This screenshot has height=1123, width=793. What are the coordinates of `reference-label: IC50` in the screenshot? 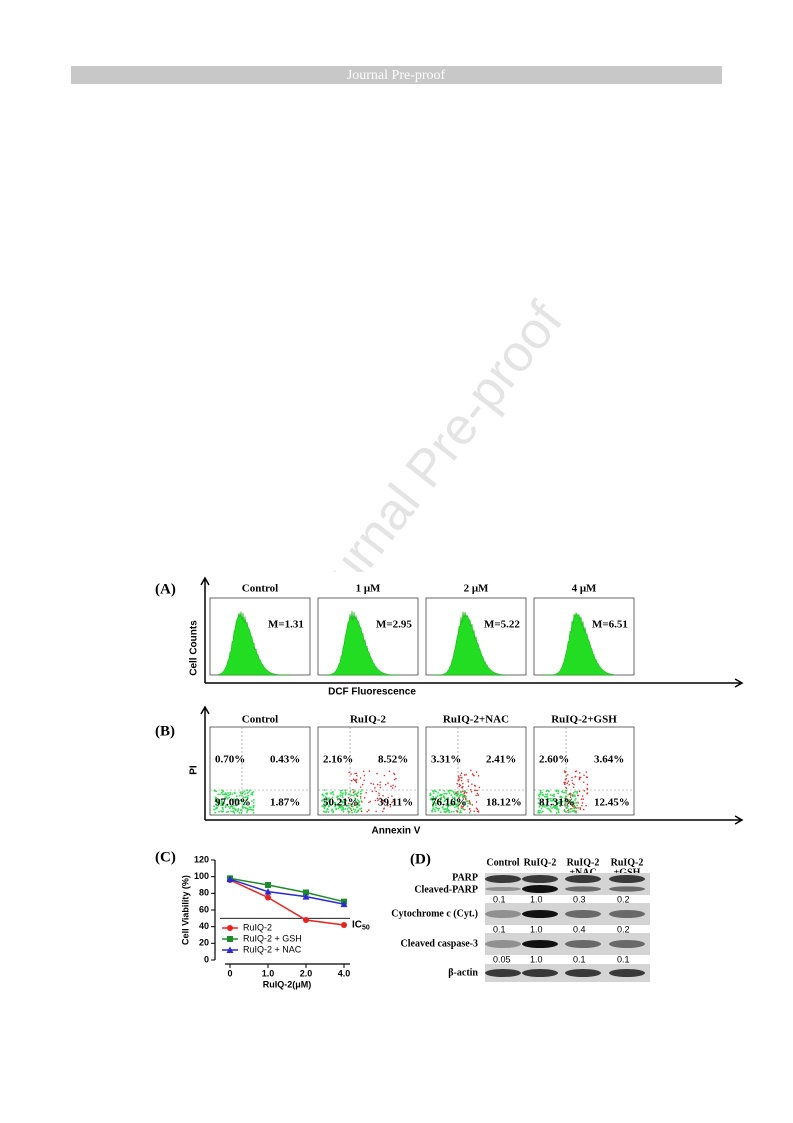 It's located at (361, 925).